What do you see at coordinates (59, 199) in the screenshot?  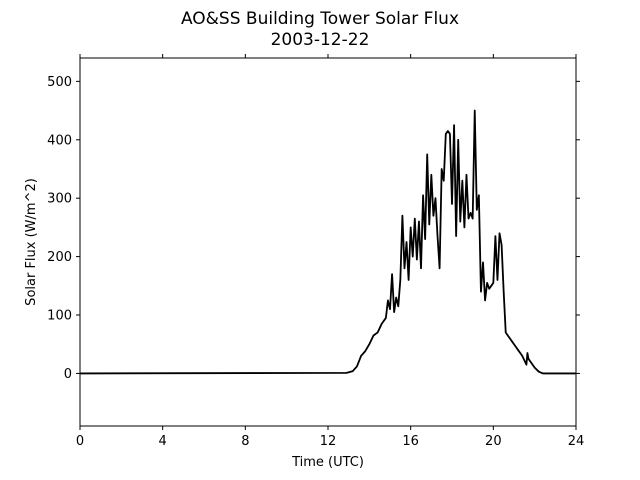 I see `y-tick-label: 300` at bounding box center [59, 199].